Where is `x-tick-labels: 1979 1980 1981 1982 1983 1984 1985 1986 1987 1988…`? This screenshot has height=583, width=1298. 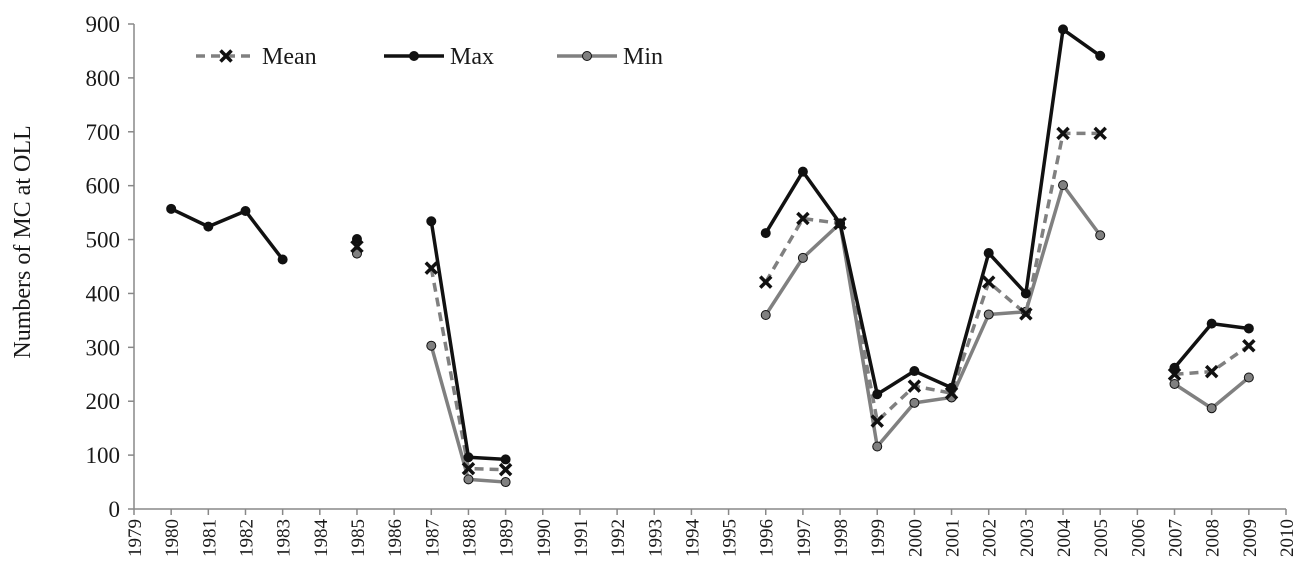
x-tick-labels: 1979 1980 1981 1982 1983 1984 1985 1986 1987 1988… is located at coordinates (711, 538).